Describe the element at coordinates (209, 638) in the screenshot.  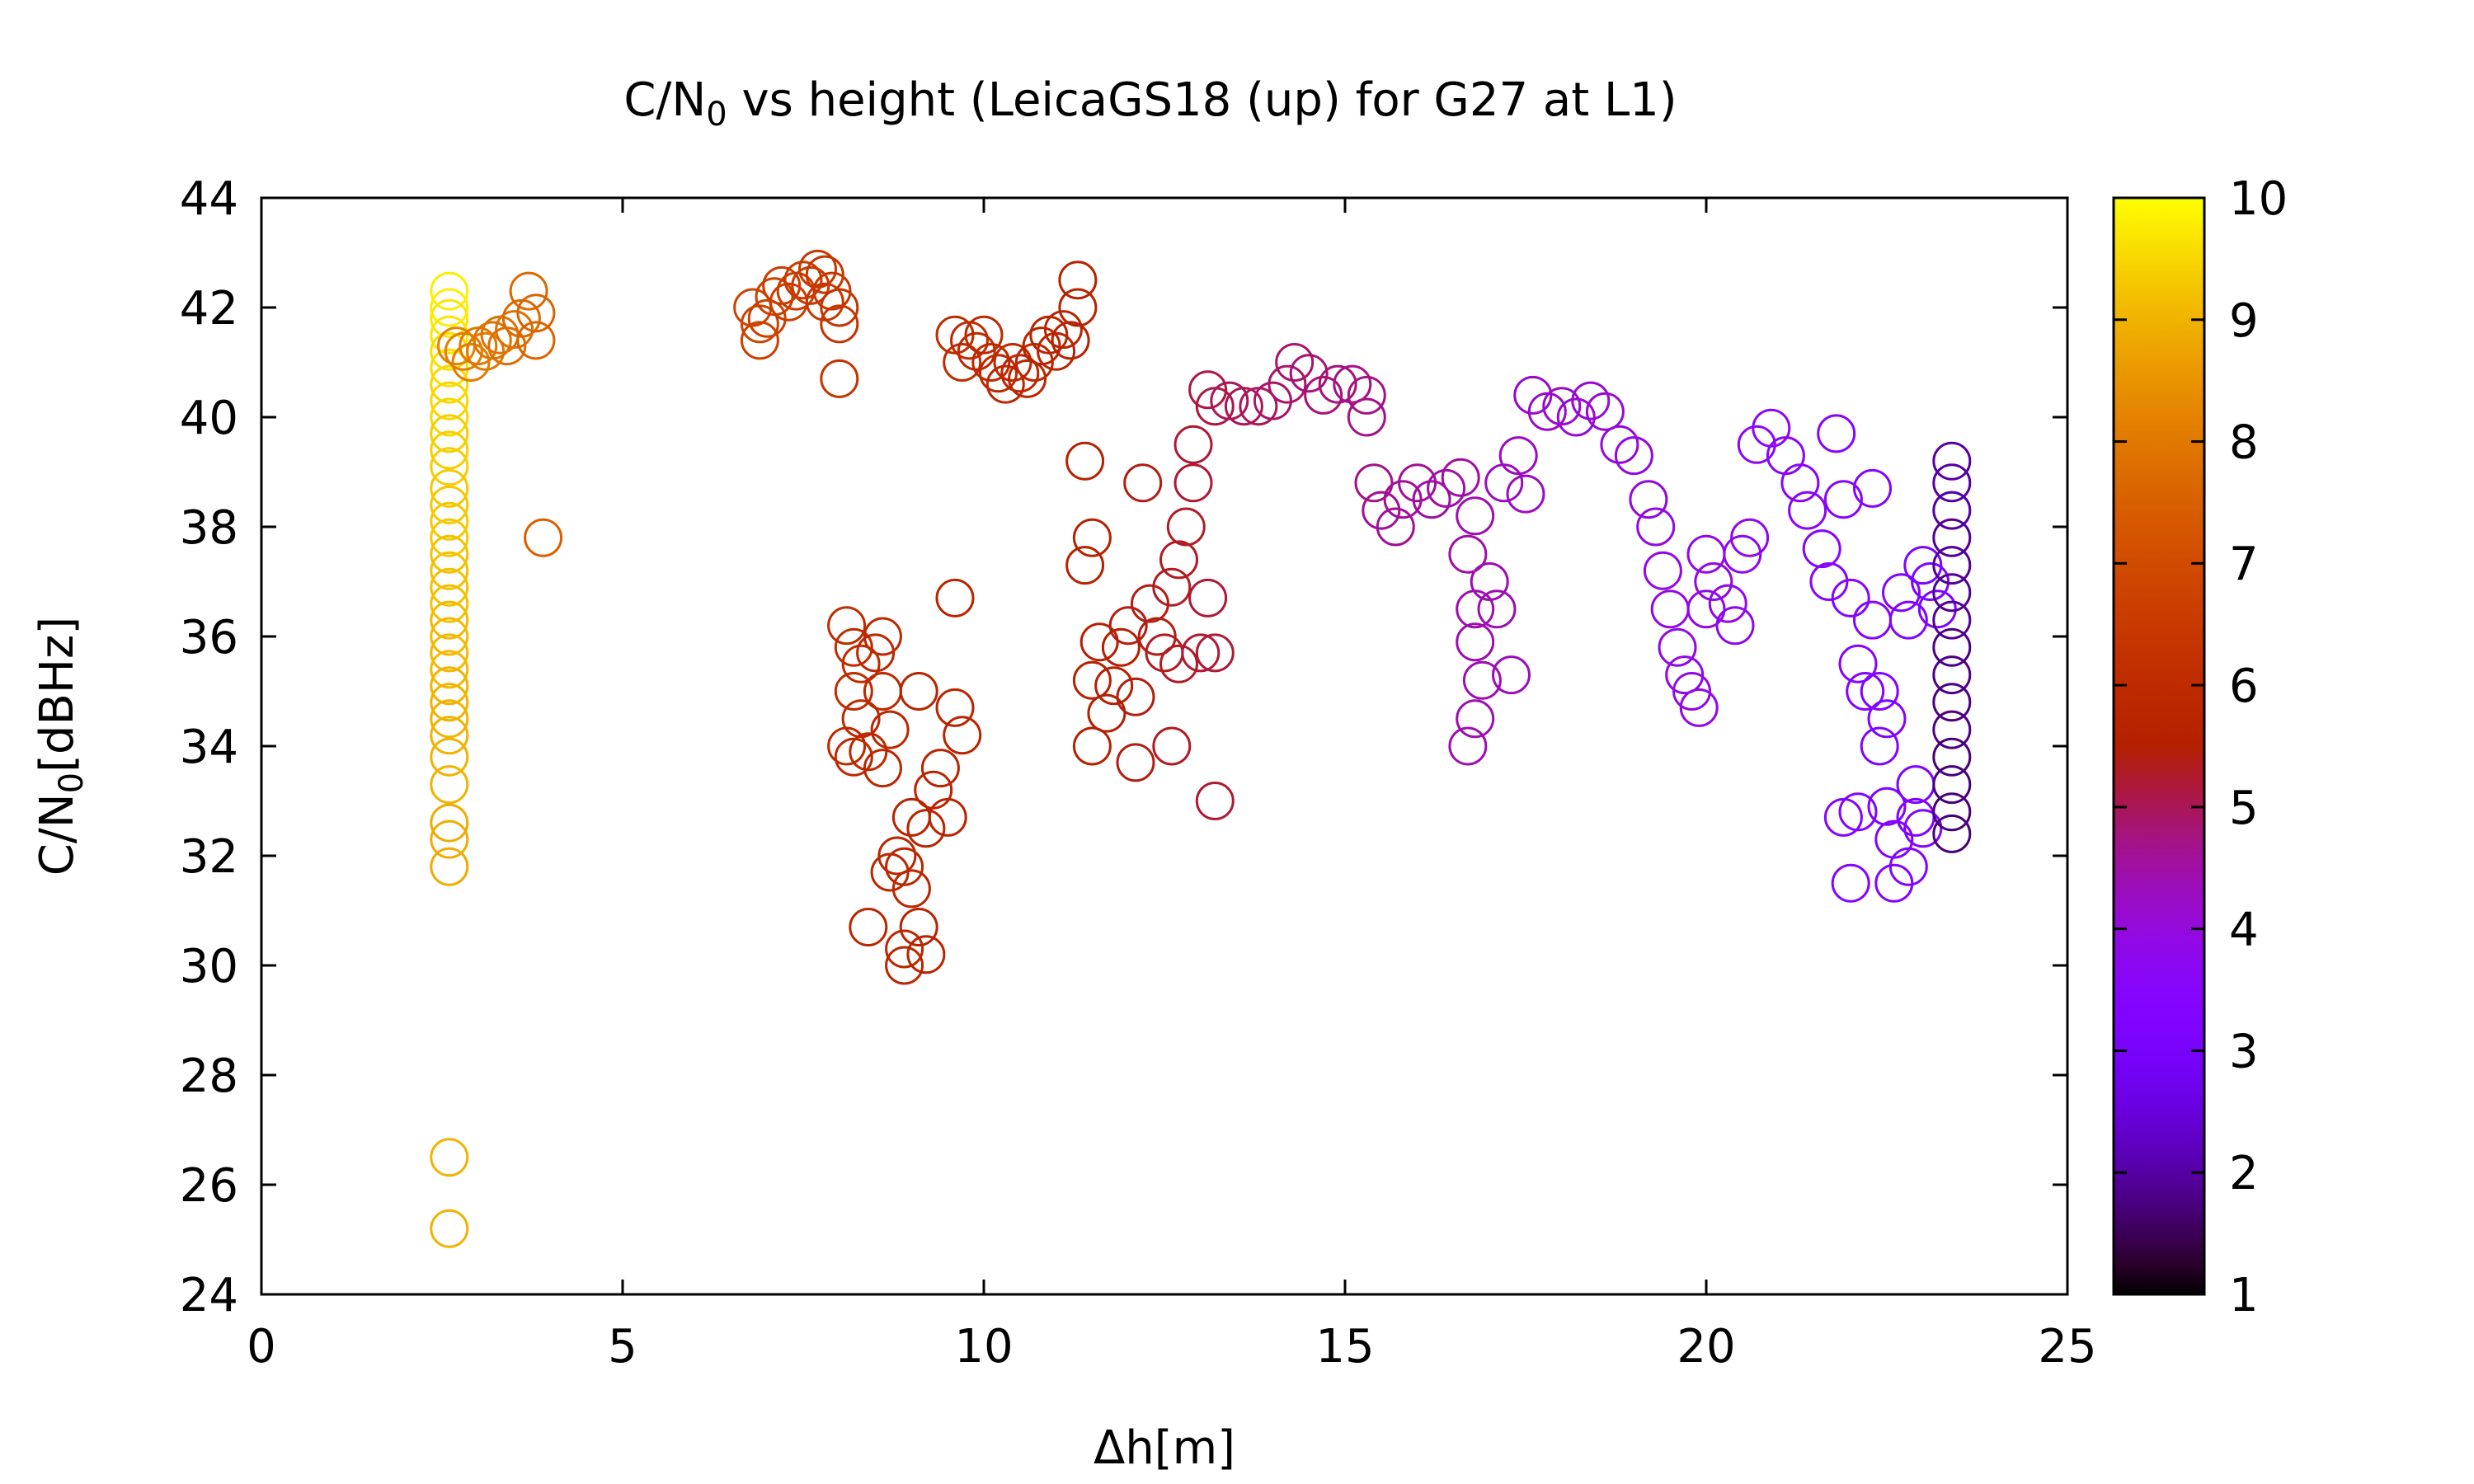
I see `y-tick-label: 36` at that location.